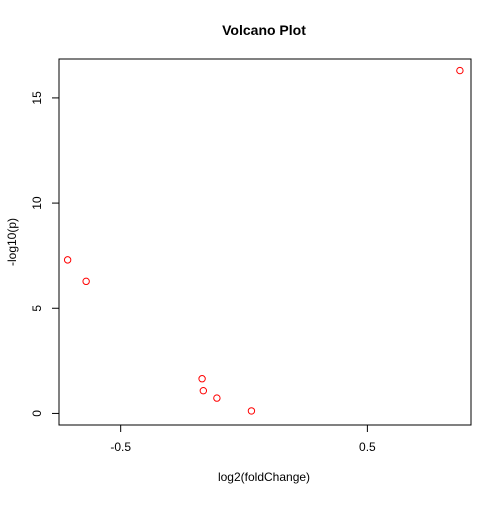  What do you see at coordinates (120, 447) in the screenshot?
I see `x-tick-label: -0.5` at bounding box center [120, 447].